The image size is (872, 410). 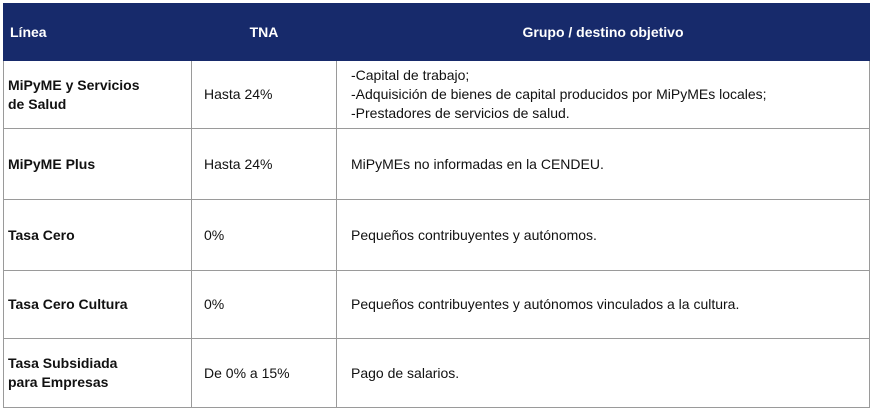 What do you see at coordinates (460, 113) in the screenshot?
I see `cell-line: -Prestadores de servicios de salud.` at bounding box center [460, 113].